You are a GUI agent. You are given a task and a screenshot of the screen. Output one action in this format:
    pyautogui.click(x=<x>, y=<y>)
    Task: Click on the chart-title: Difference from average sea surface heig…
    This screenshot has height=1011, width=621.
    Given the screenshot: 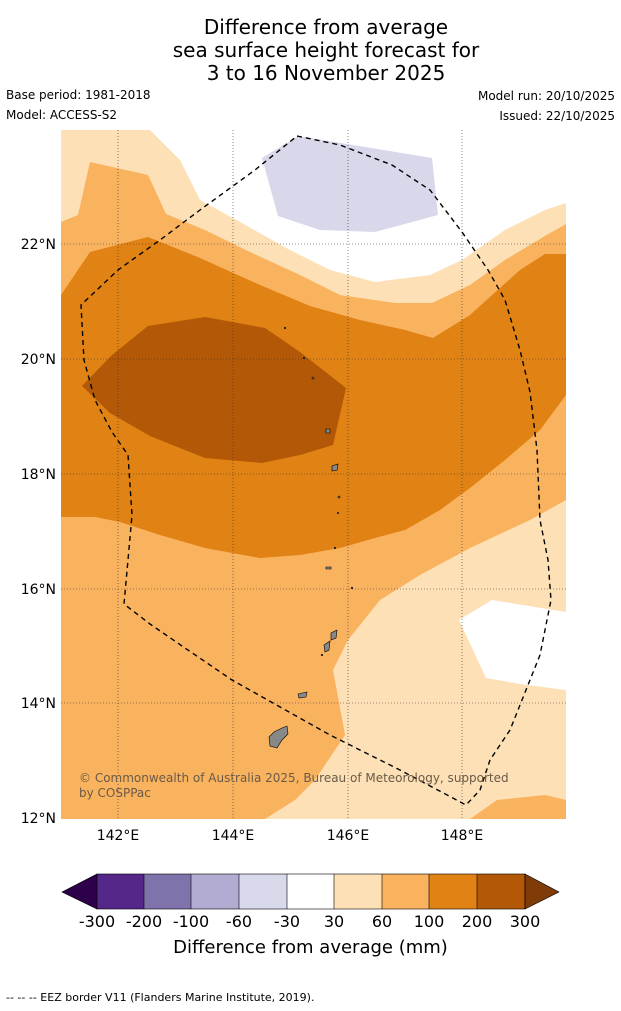 What is the action you would take?
    pyautogui.click(x=310, y=50)
    